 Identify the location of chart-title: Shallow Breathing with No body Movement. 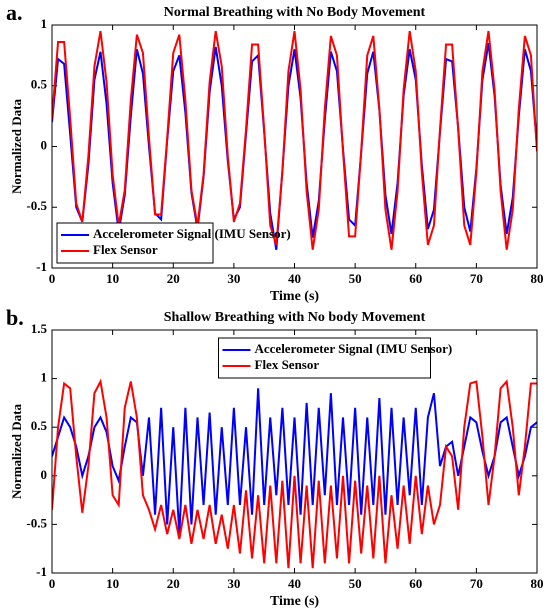
(295, 317).